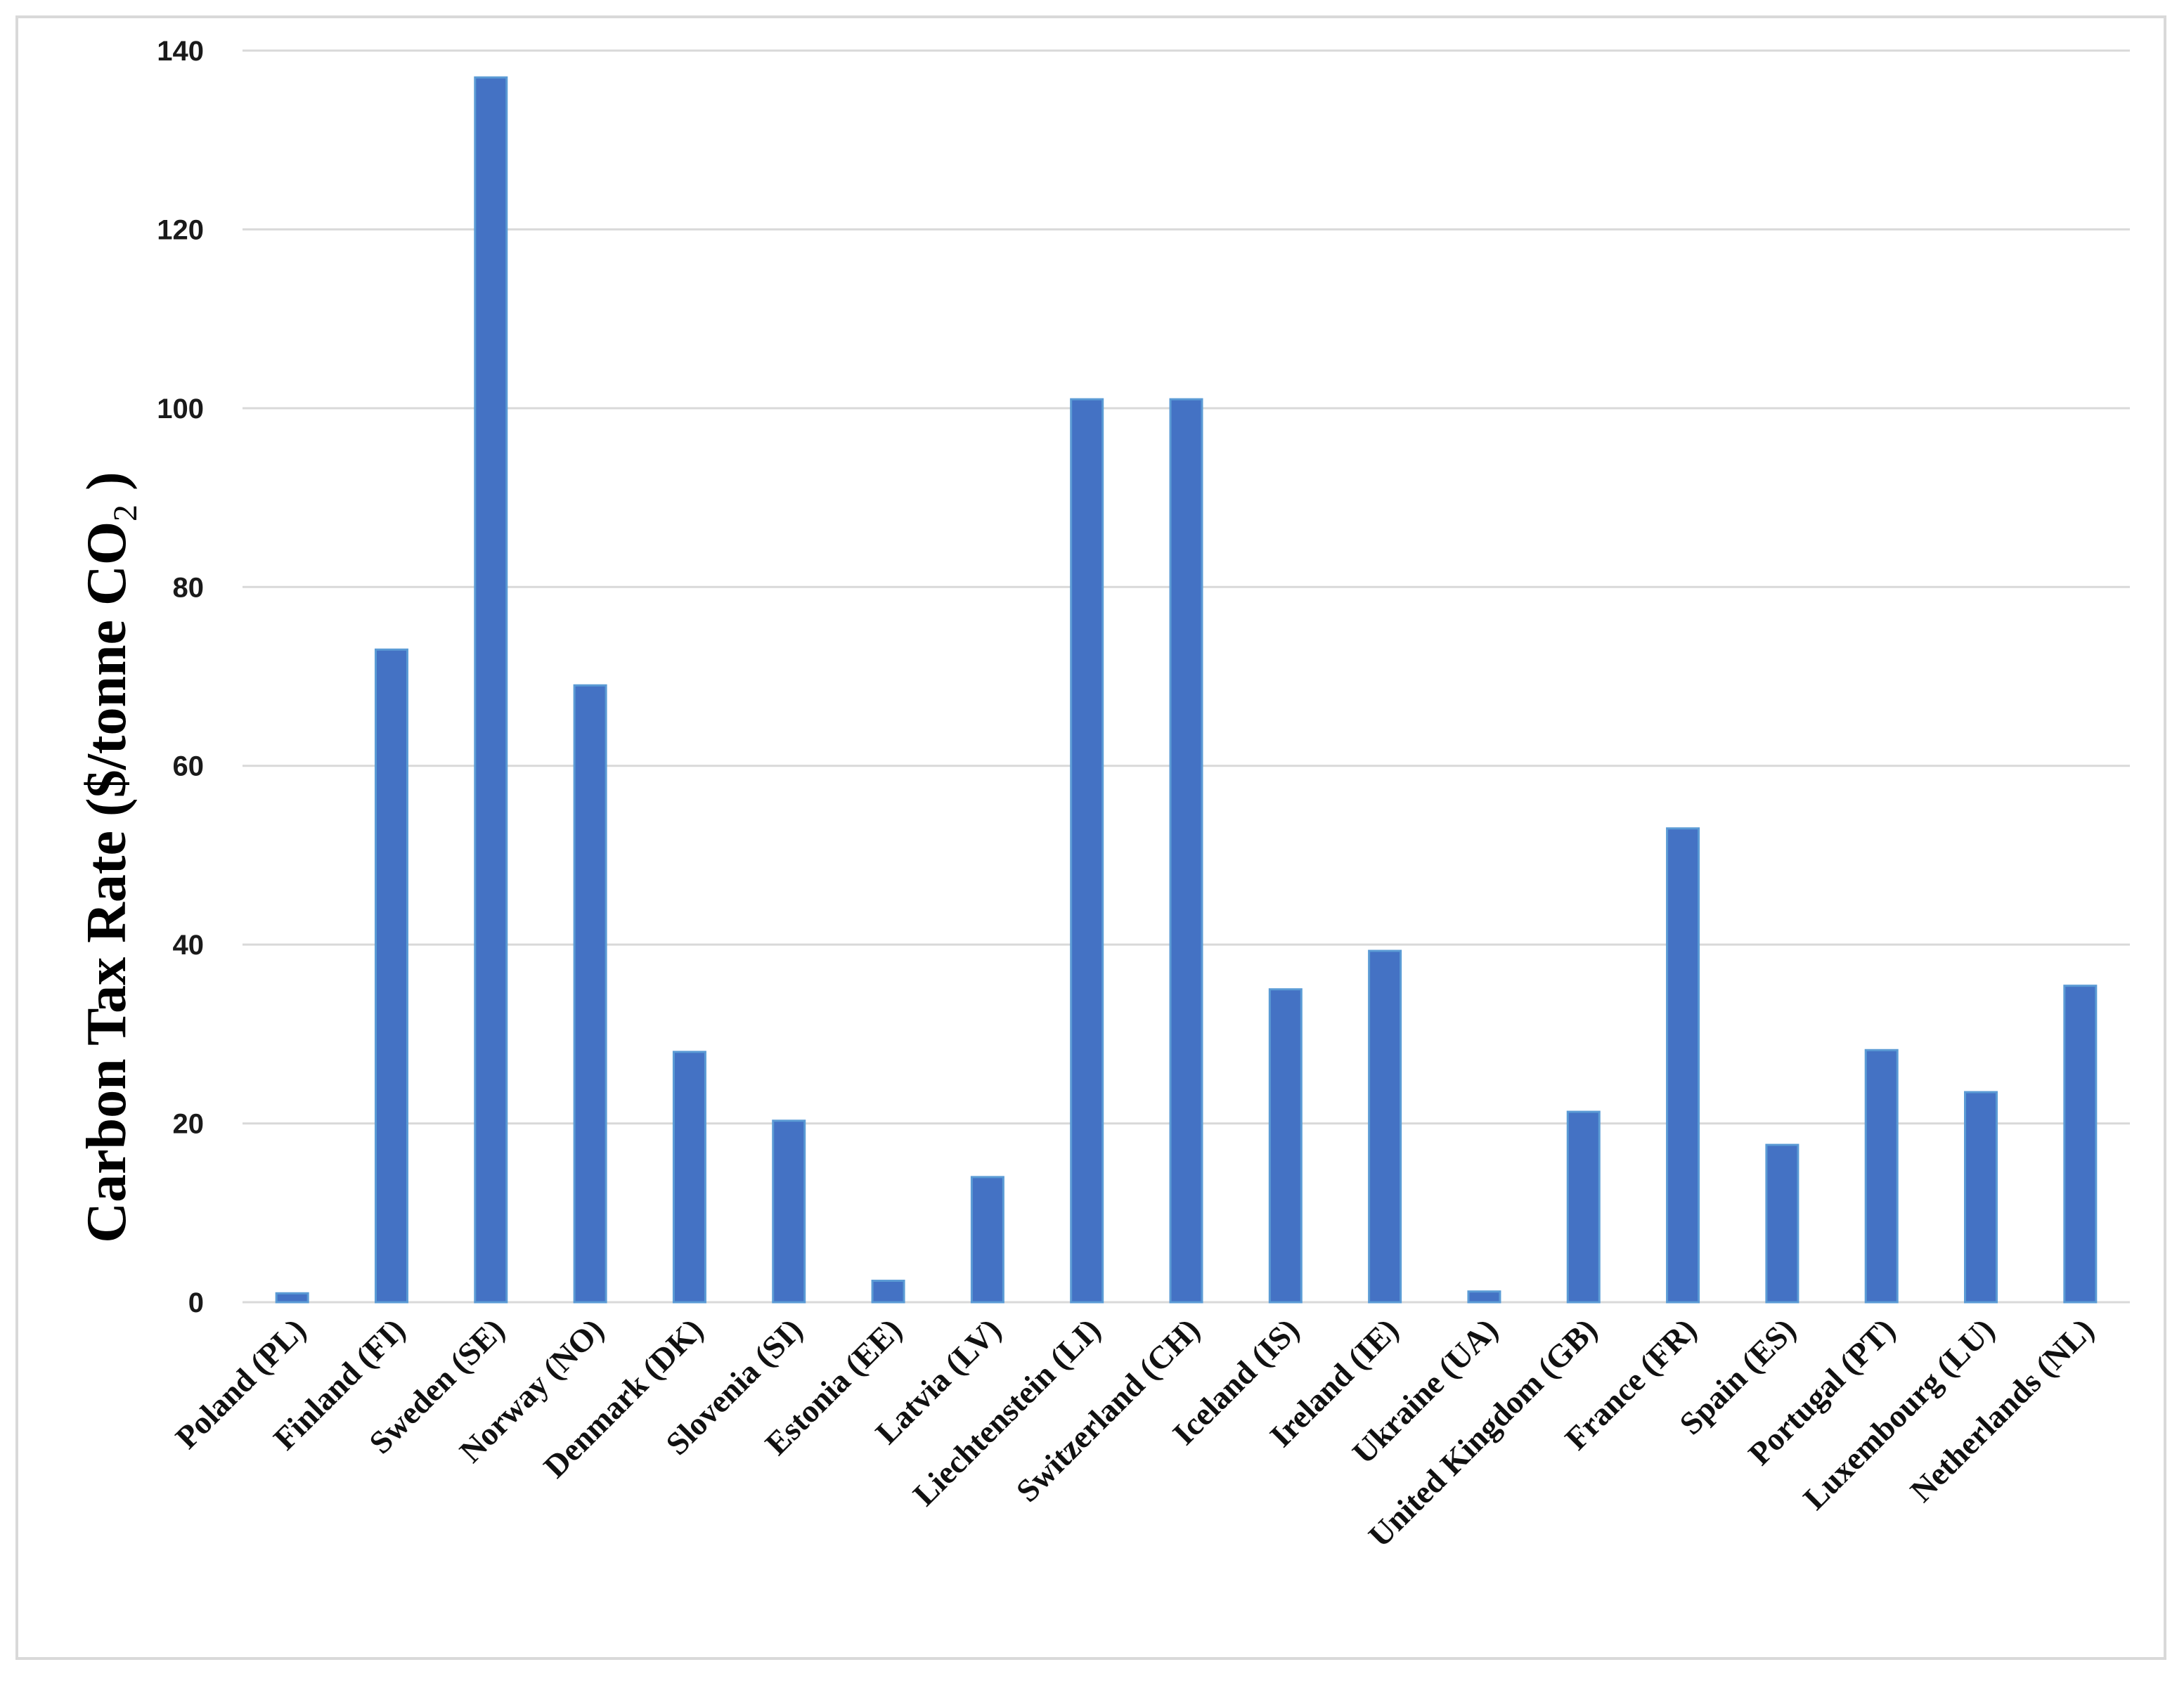 This screenshot has width=2184, height=1681. What do you see at coordinates (180, 677) in the screenshot?
I see `y-axis-ticks: 0 20 40 60 80 100 120 140` at bounding box center [180, 677].